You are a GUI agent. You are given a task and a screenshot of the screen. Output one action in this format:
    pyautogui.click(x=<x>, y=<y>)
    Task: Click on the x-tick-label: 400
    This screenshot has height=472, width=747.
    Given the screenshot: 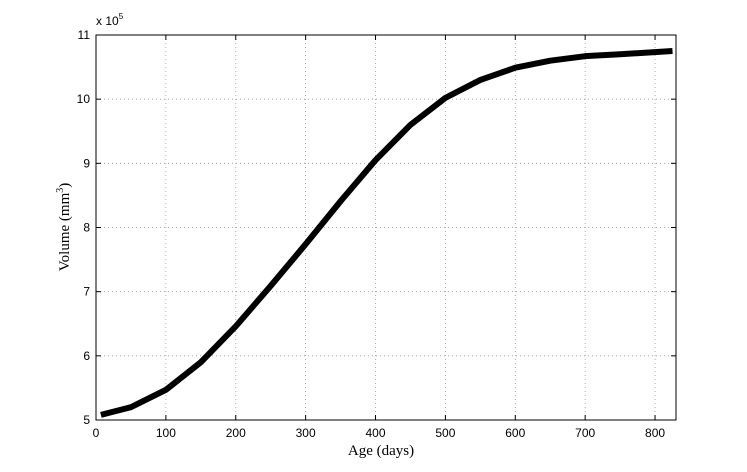 What is the action you would take?
    pyautogui.click(x=376, y=433)
    